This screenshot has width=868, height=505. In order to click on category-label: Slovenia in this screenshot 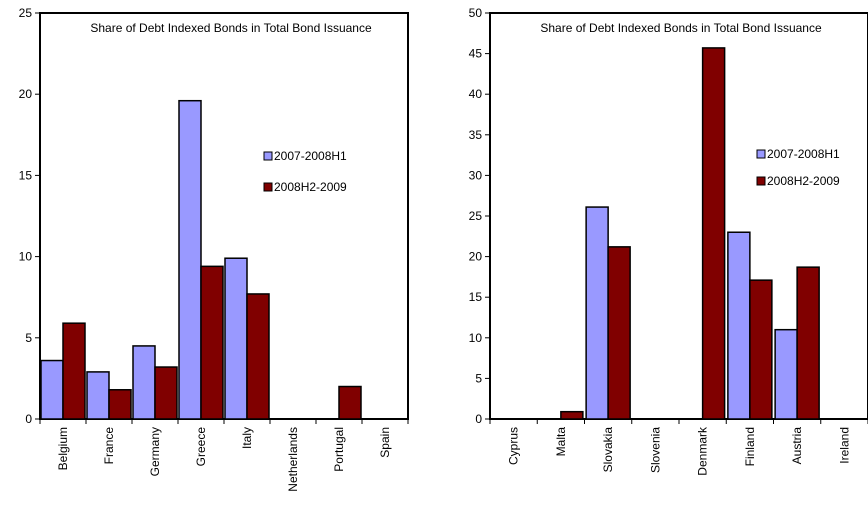, I will do `click(655, 450)`.